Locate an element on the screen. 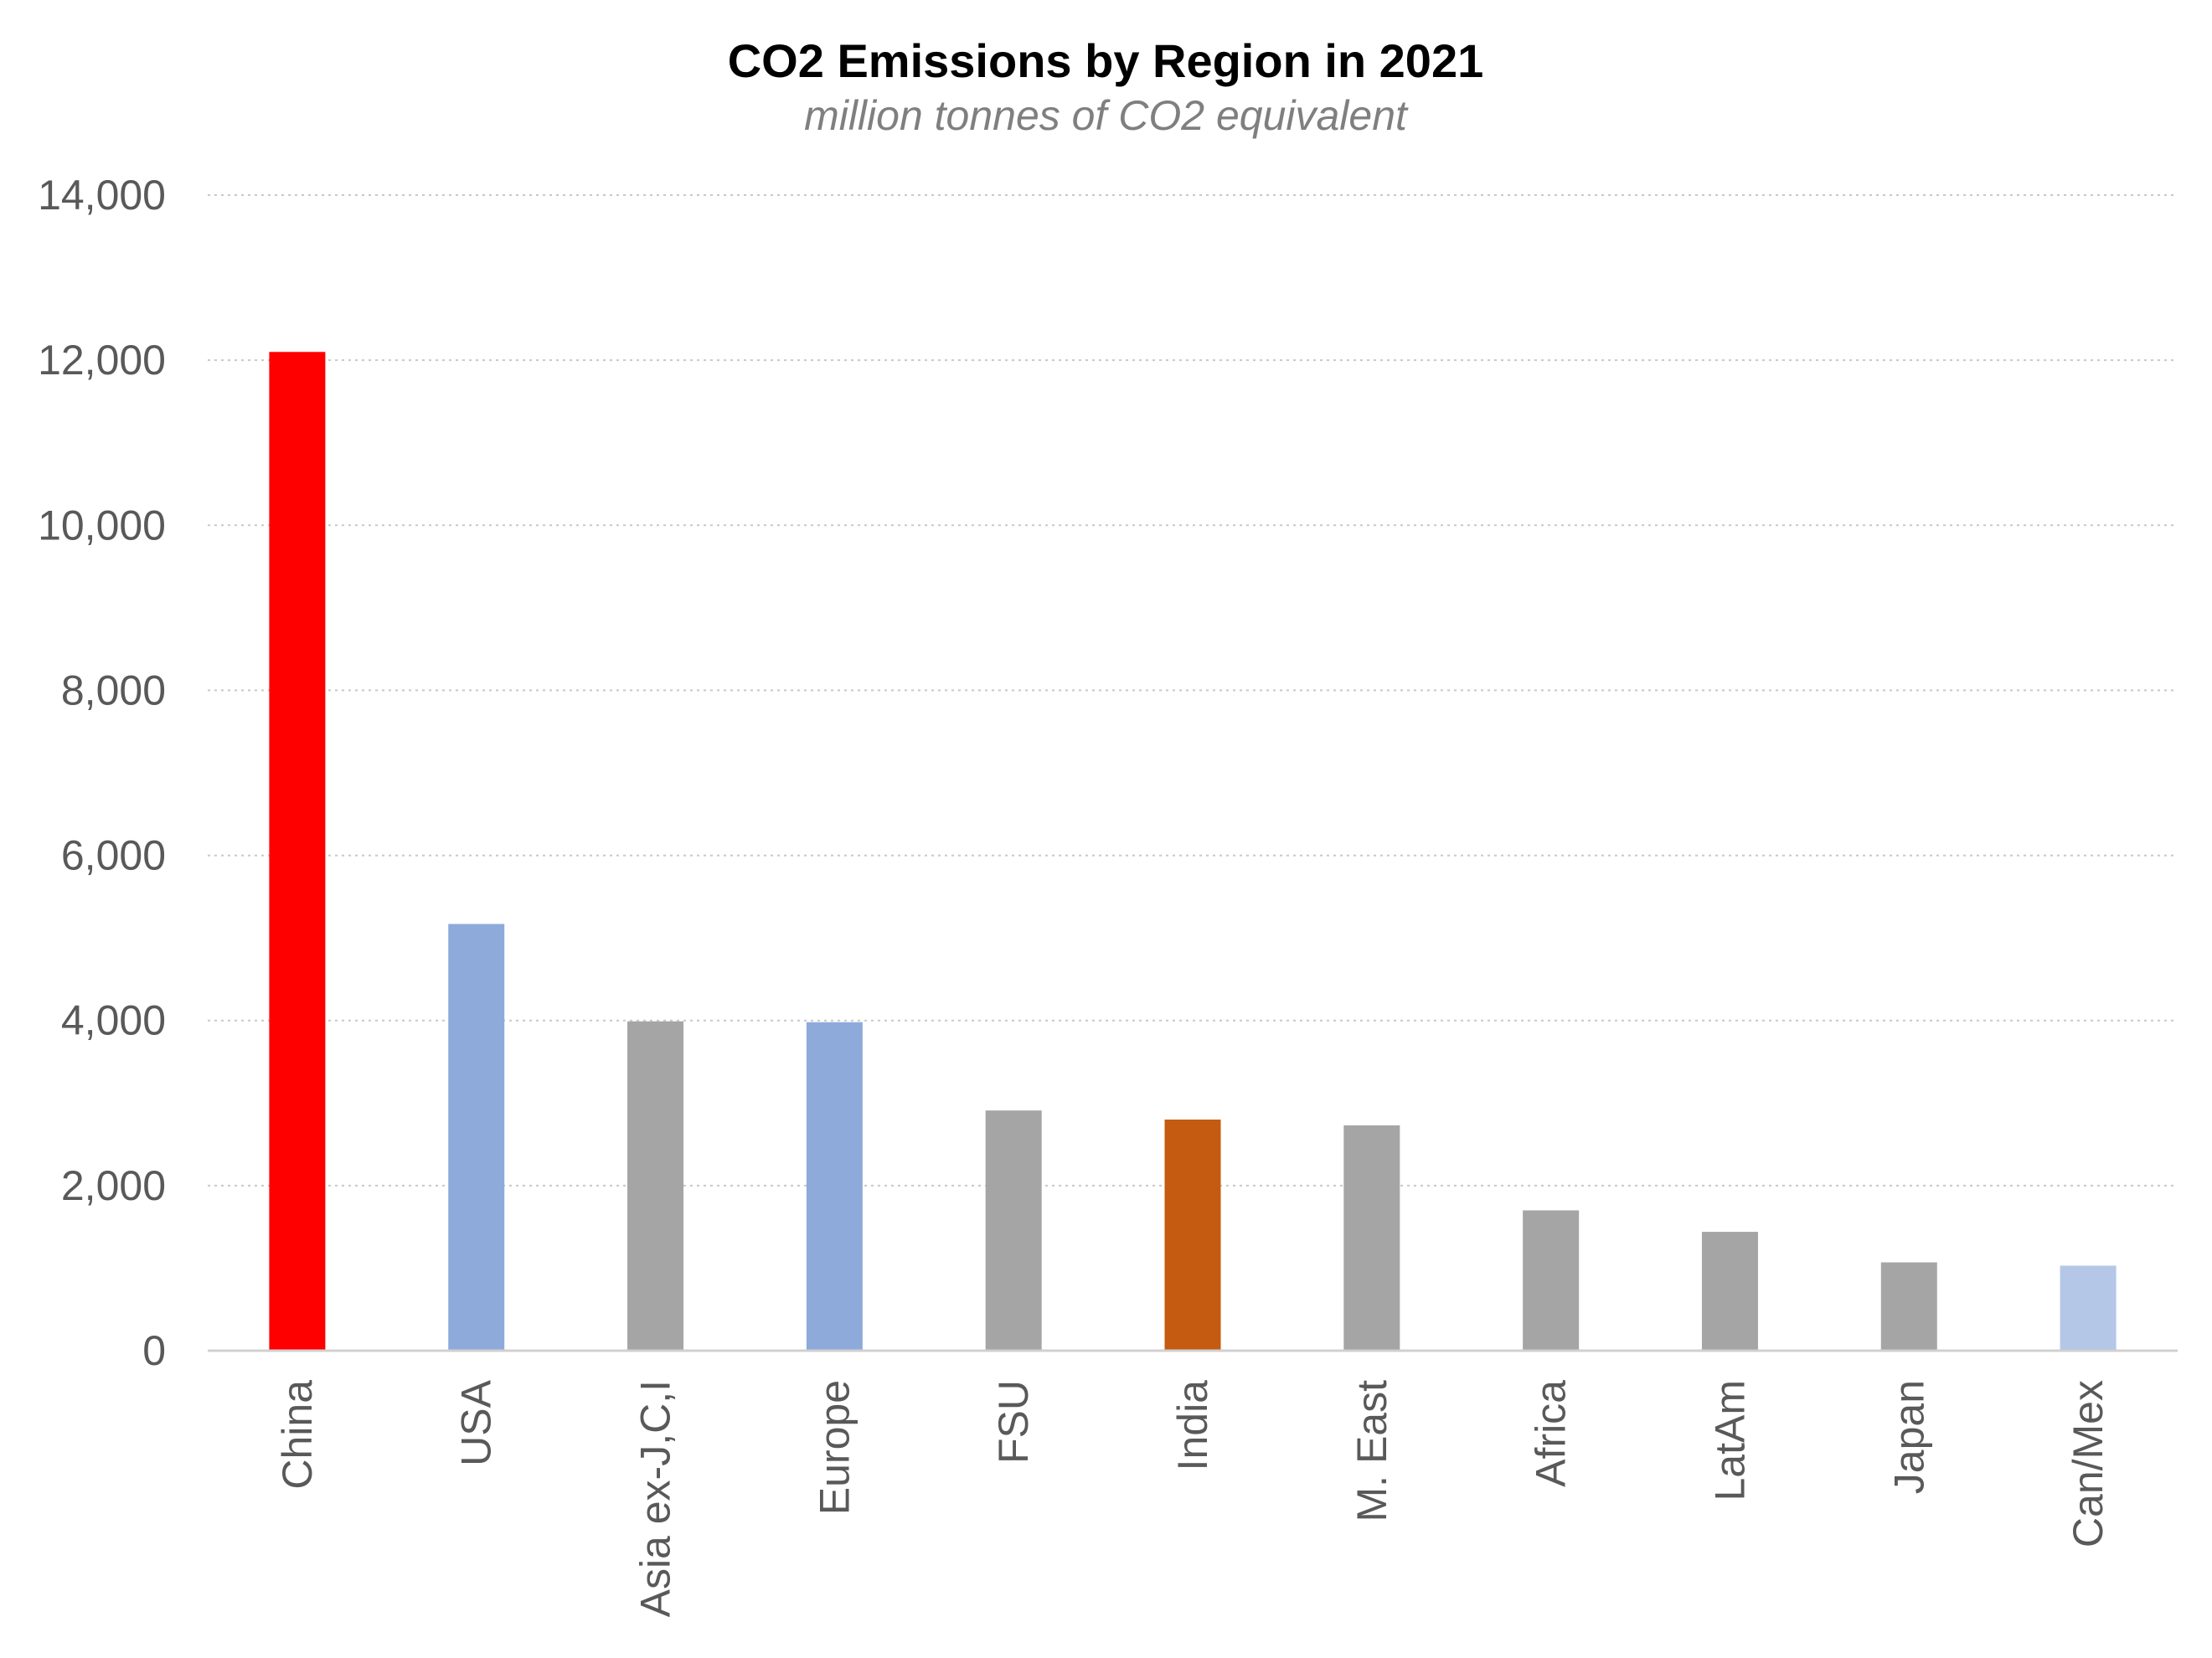 The image size is (2212, 1658). x-tick-label: M. East is located at coordinates (1371, 1451).